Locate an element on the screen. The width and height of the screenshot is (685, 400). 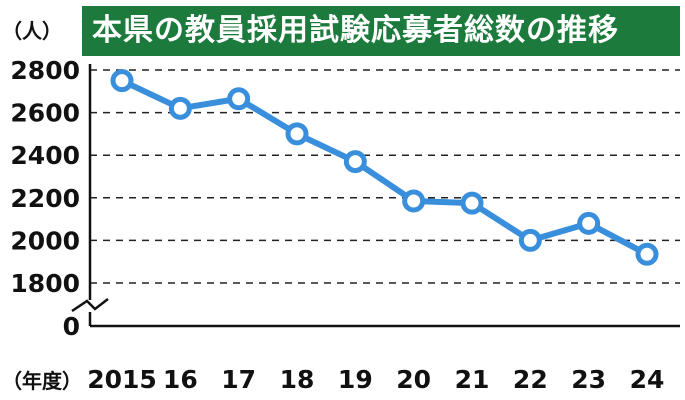
x-tick-label: 19 is located at coordinates (355, 379).